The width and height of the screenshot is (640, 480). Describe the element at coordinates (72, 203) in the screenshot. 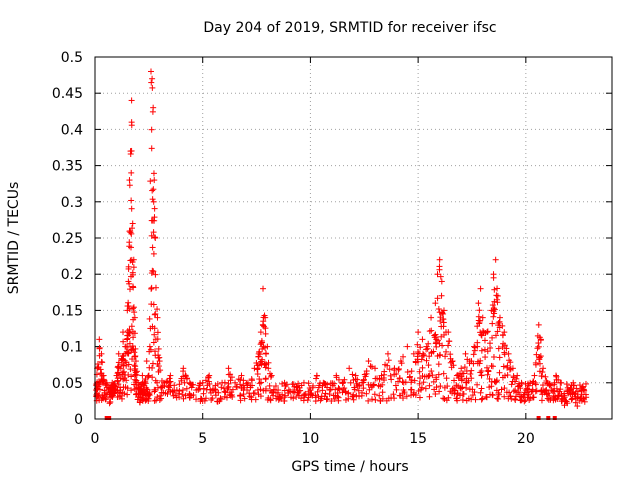

I see `y-tick-label: 0.3` at that location.